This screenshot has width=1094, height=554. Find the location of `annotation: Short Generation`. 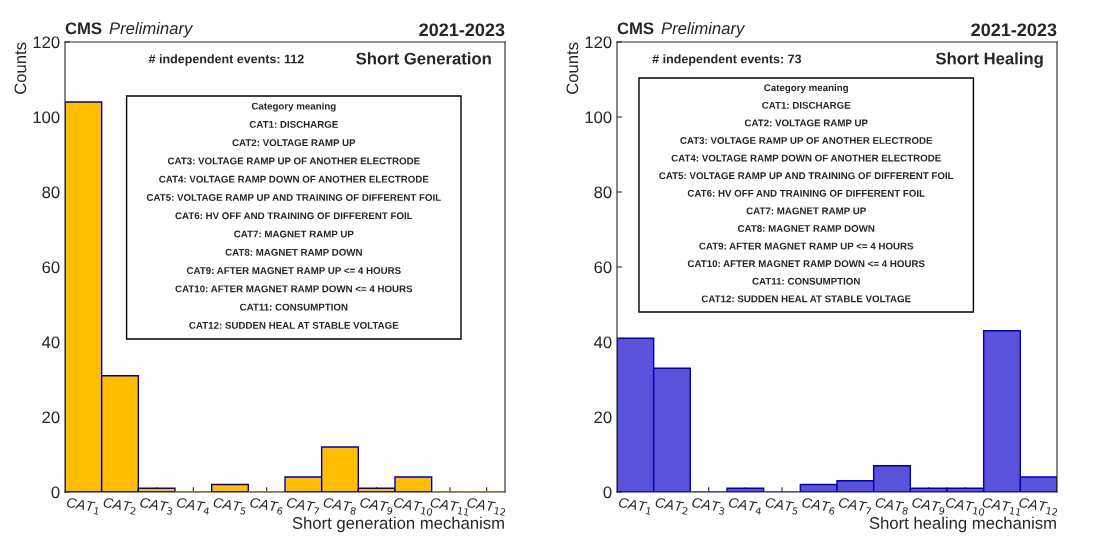

annotation: Short Generation is located at coordinates (423, 58).